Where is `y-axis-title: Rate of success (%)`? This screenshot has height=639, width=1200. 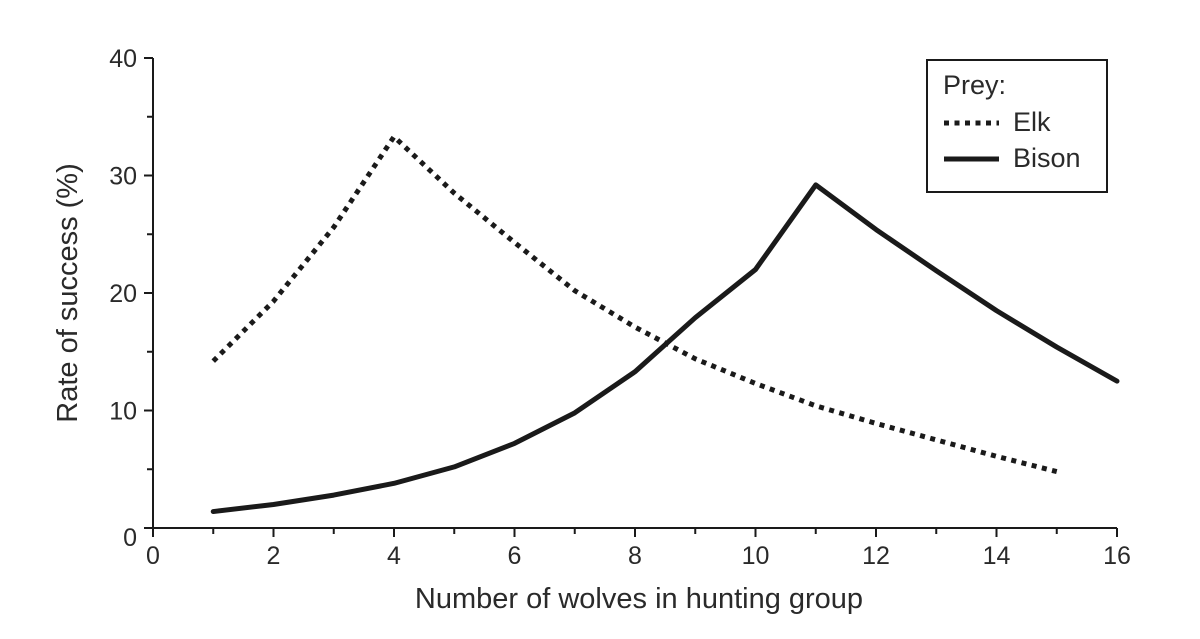
y-axis-title: Rate of success (%) is located at coordinates (68, 292).